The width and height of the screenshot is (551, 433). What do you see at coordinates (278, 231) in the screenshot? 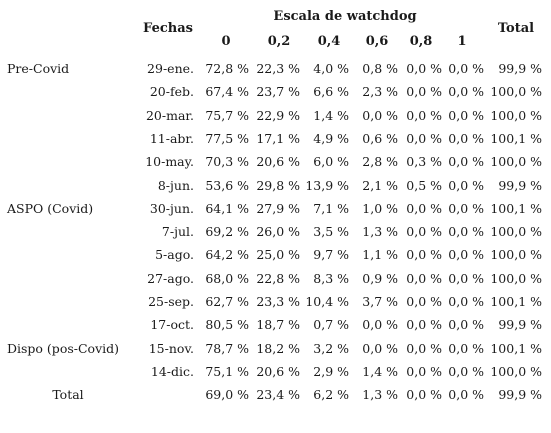
I see `table-cell: 26,0 %` at bounding box center [278, 231].